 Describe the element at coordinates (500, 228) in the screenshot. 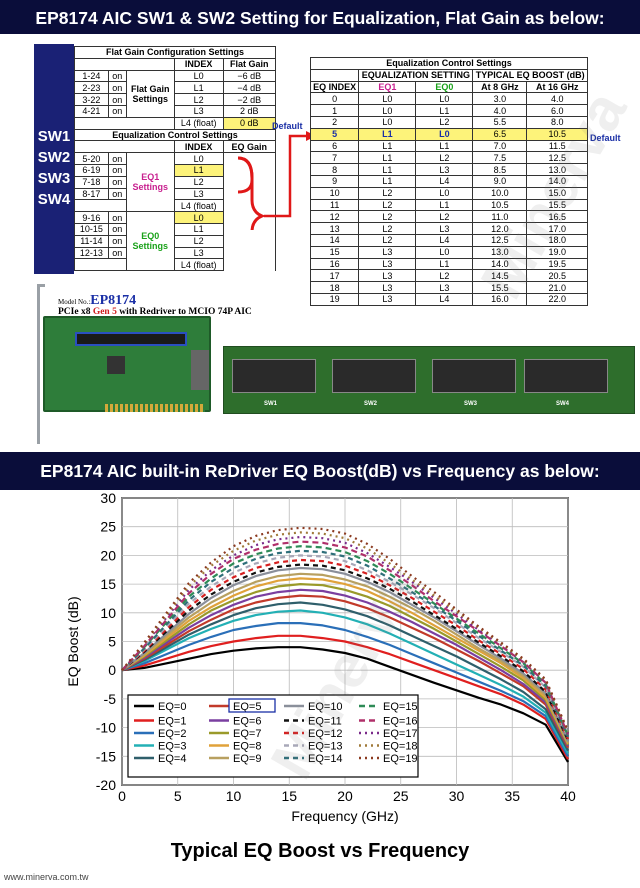

I see `eq-table-cell: 12.0` at that location.